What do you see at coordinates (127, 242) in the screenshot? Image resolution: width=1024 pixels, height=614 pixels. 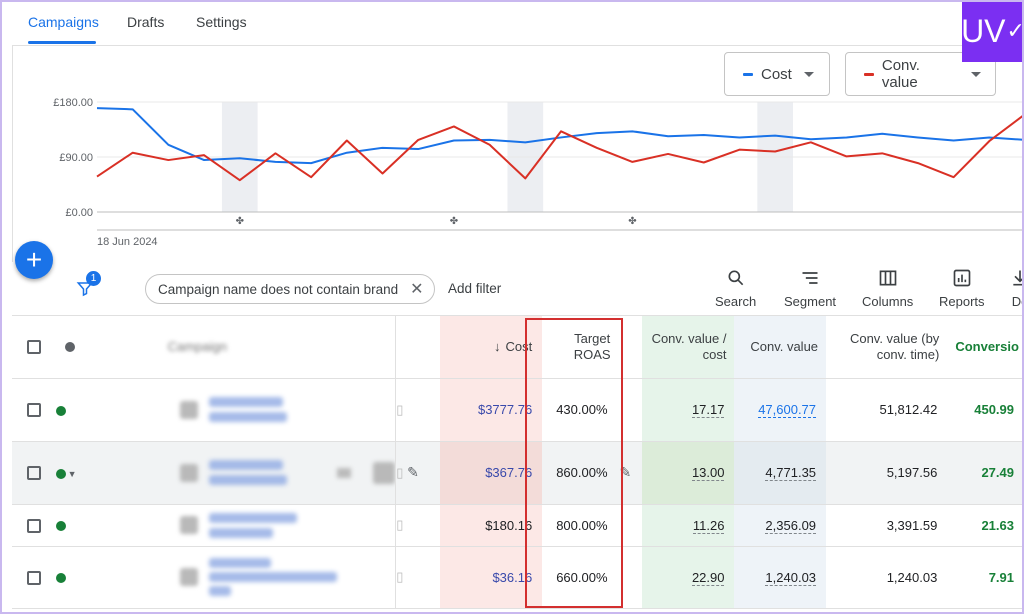 I see `x-start-label: 18 Jun 2024` at bounding box center [127, 242].